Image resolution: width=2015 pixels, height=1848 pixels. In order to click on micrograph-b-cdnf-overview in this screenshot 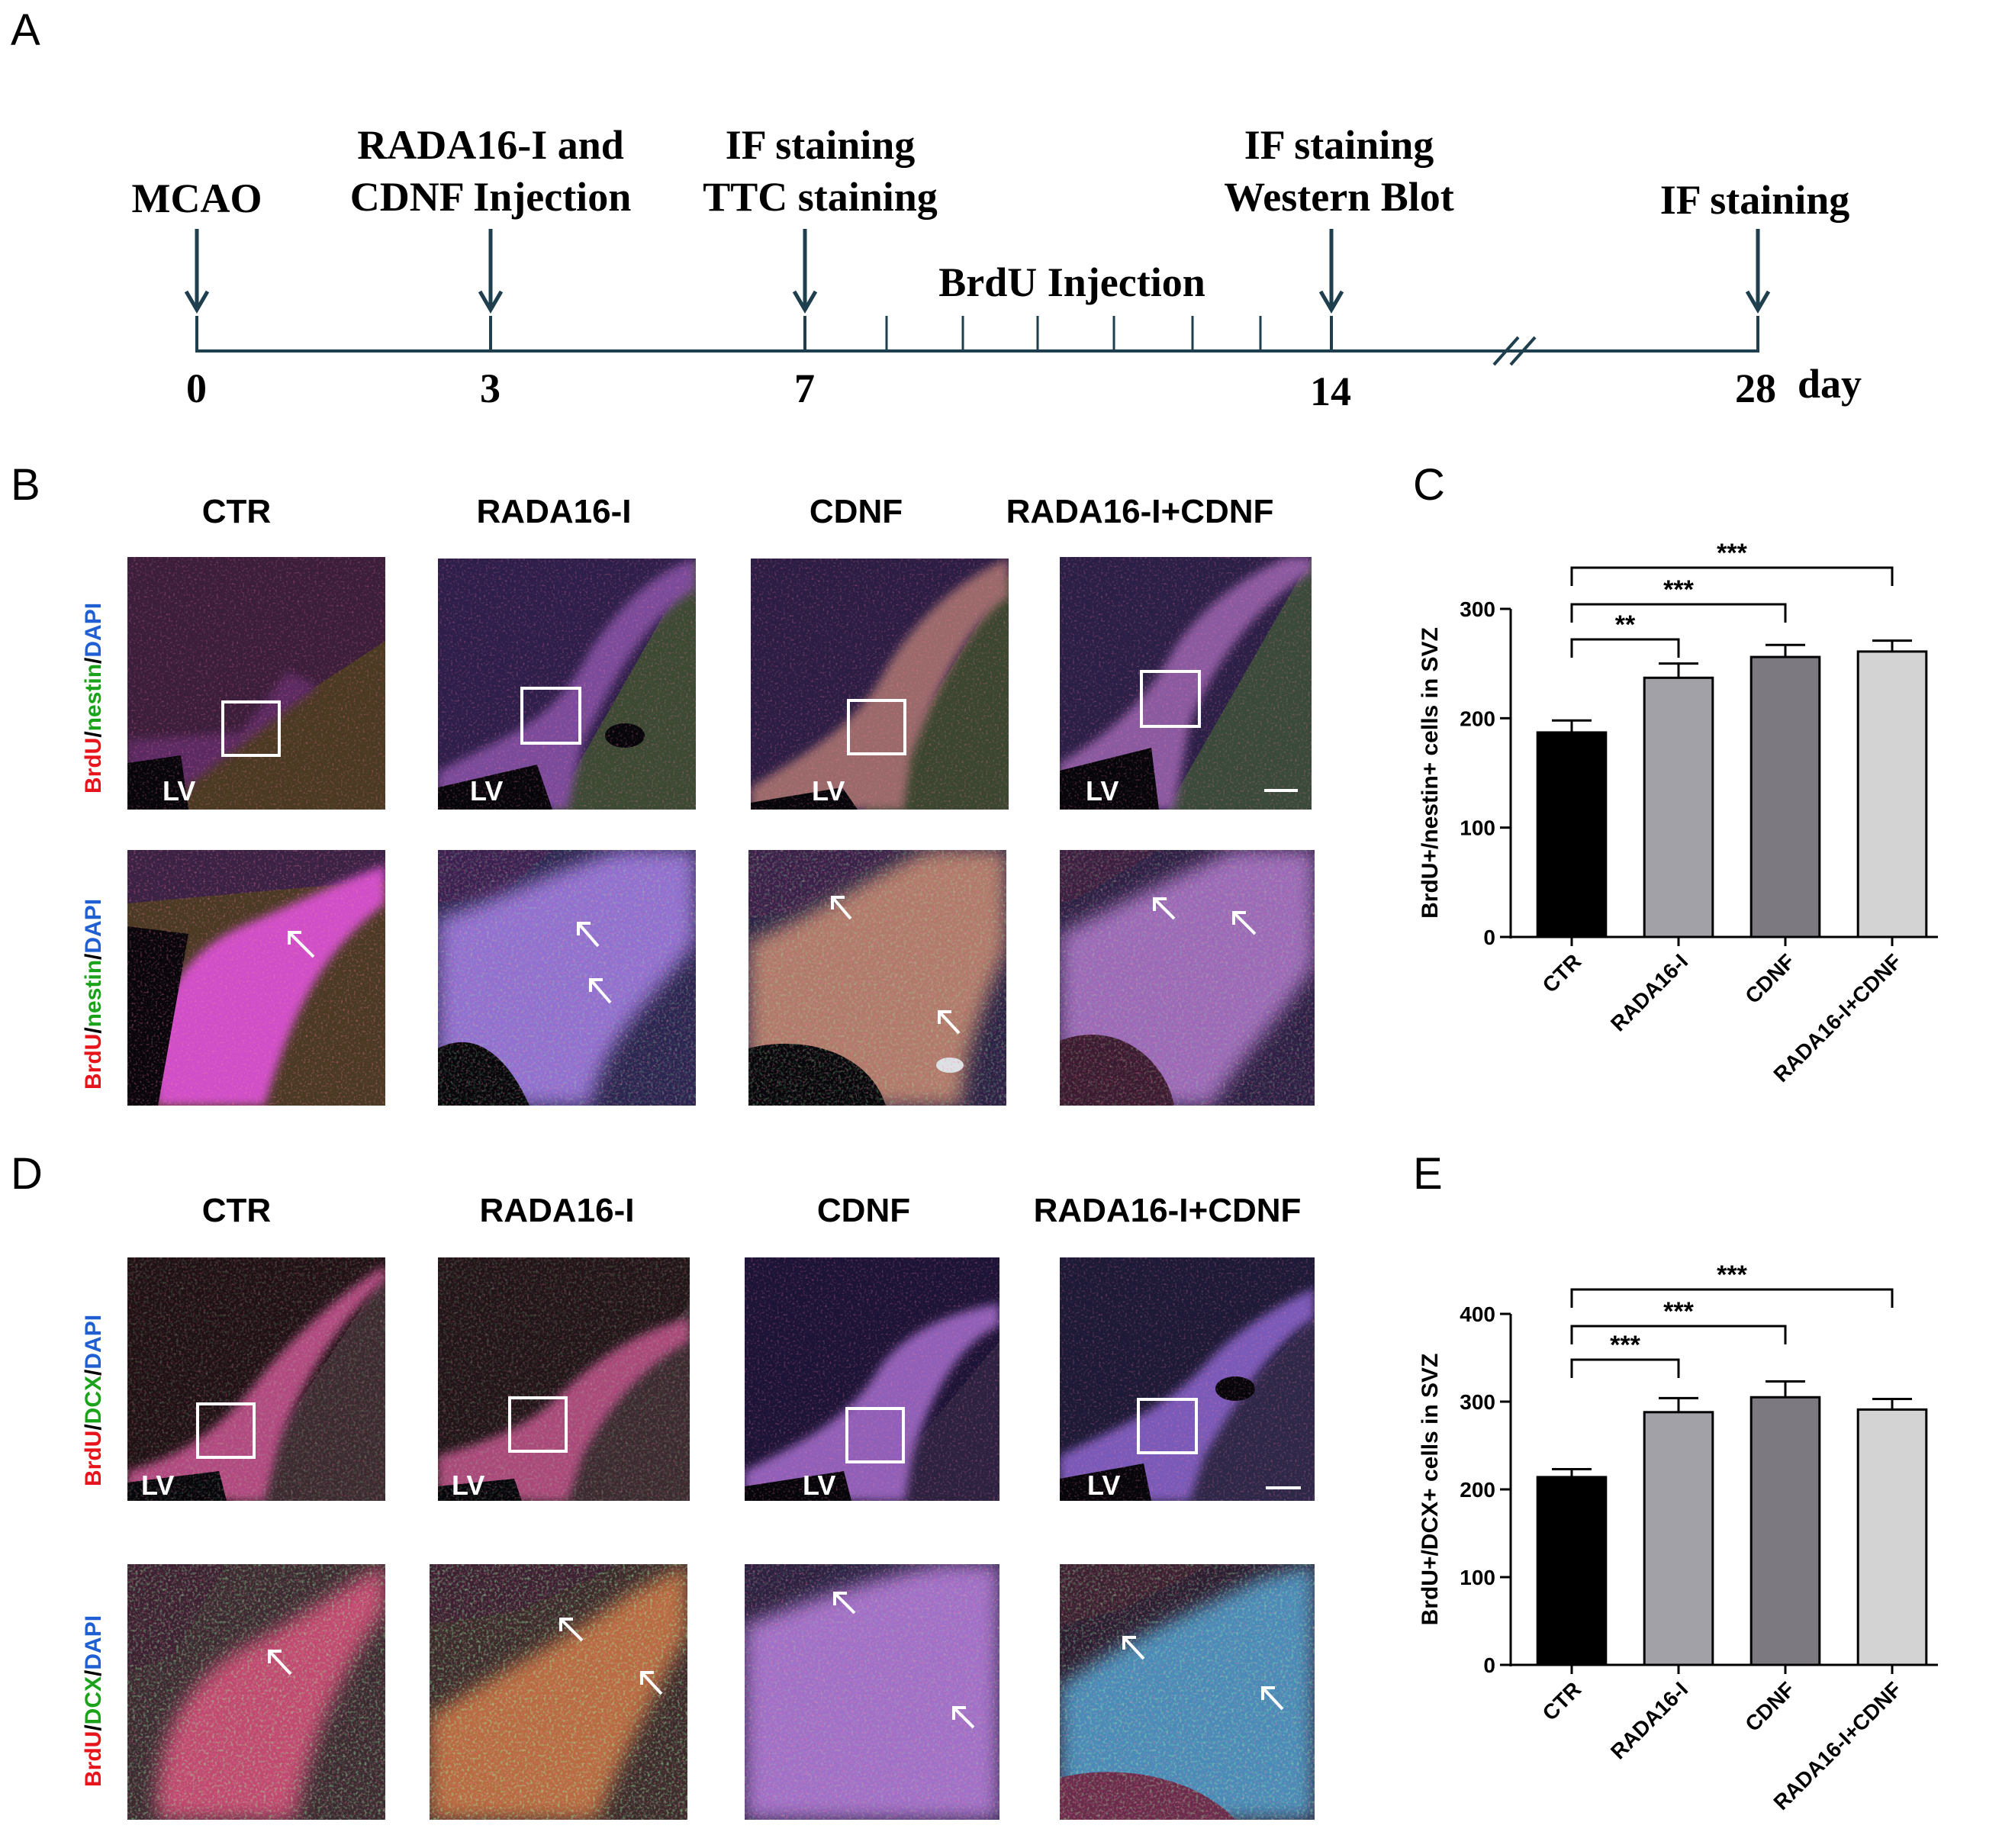, I will do `click(880, 684)`.